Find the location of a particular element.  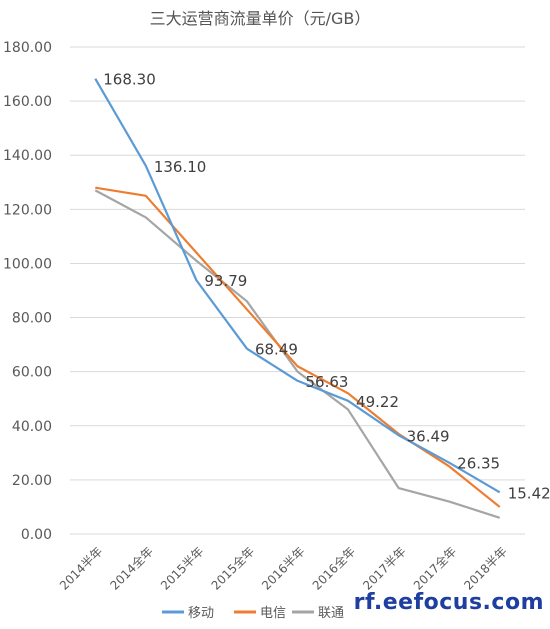

legend-label: 移动 is located at coordinates (201, 613).